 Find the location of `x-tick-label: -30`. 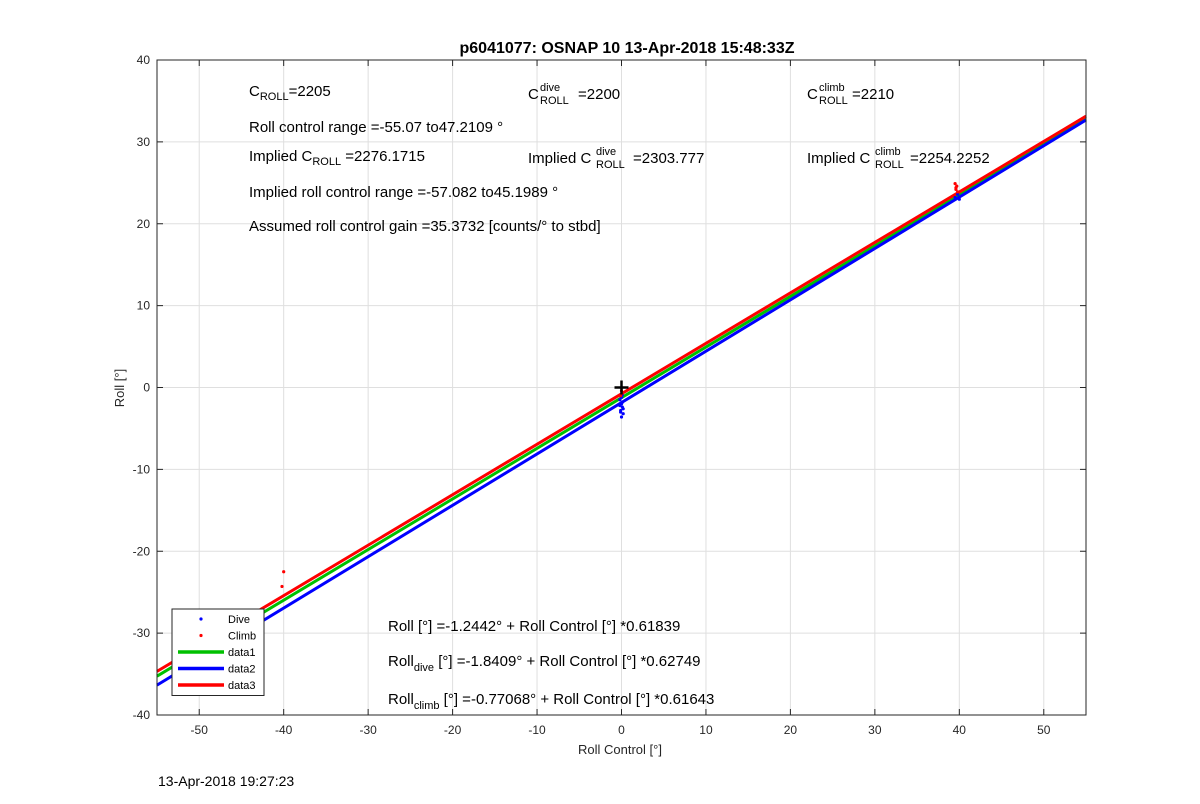

x-tick-label: -30 is located at coordinates (368, 730).